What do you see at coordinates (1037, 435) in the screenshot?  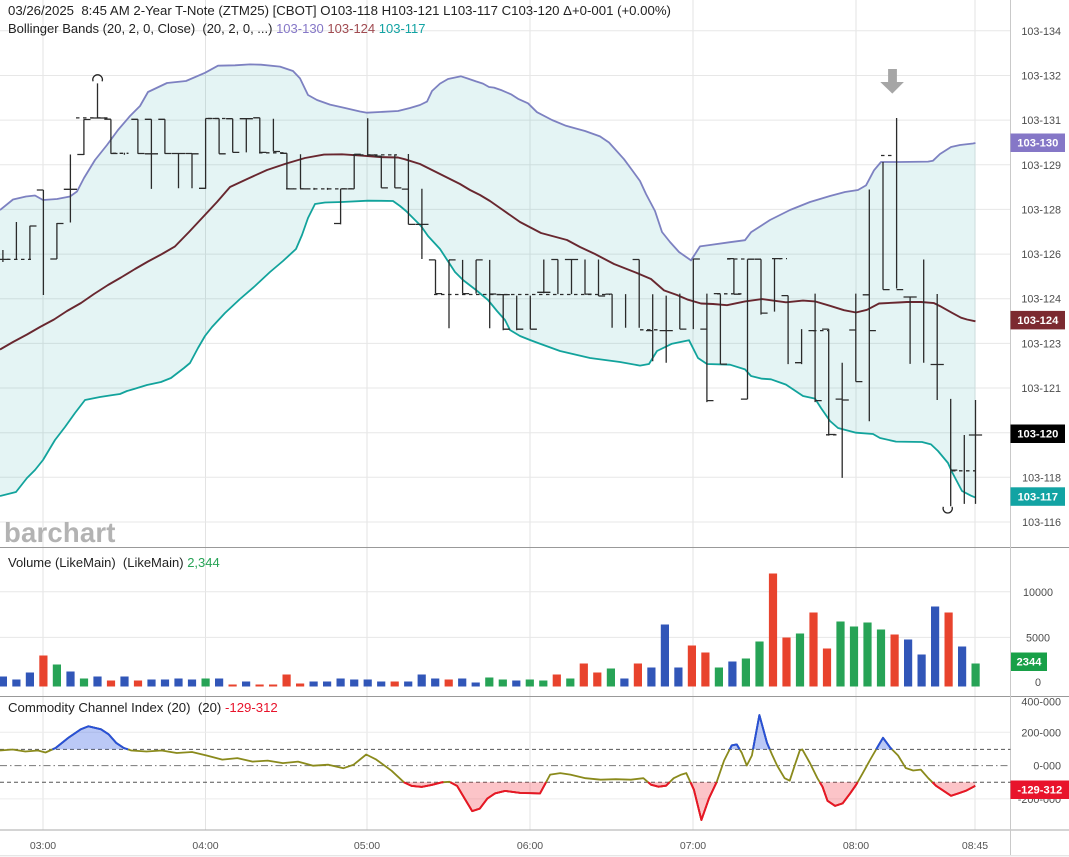 I see `svg-text: 103-120` at bounding box center [1037, 435].